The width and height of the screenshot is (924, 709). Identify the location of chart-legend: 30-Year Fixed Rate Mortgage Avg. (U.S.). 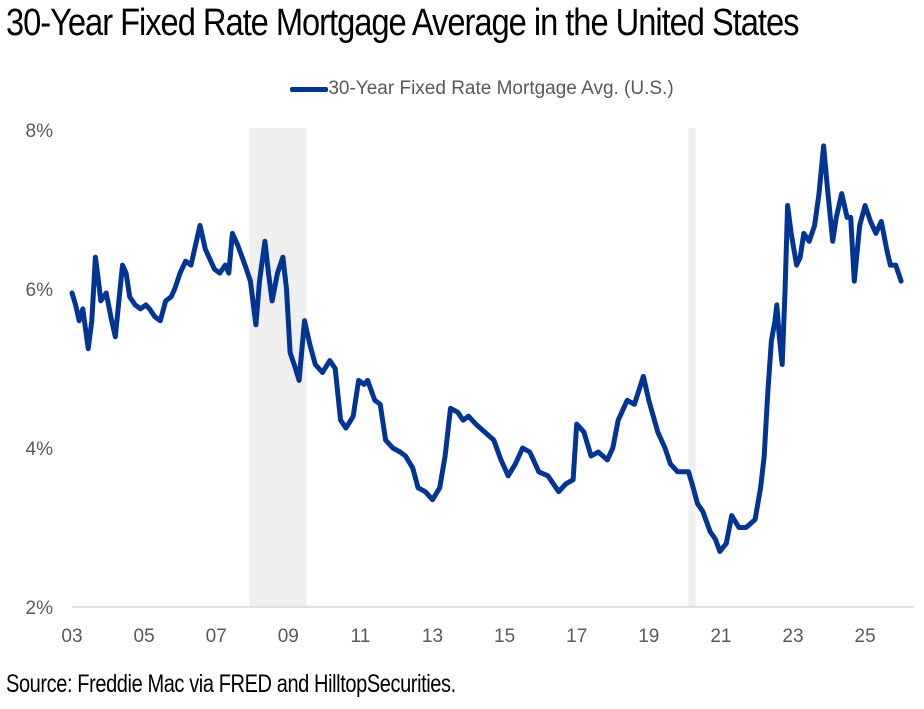
(462, 89).